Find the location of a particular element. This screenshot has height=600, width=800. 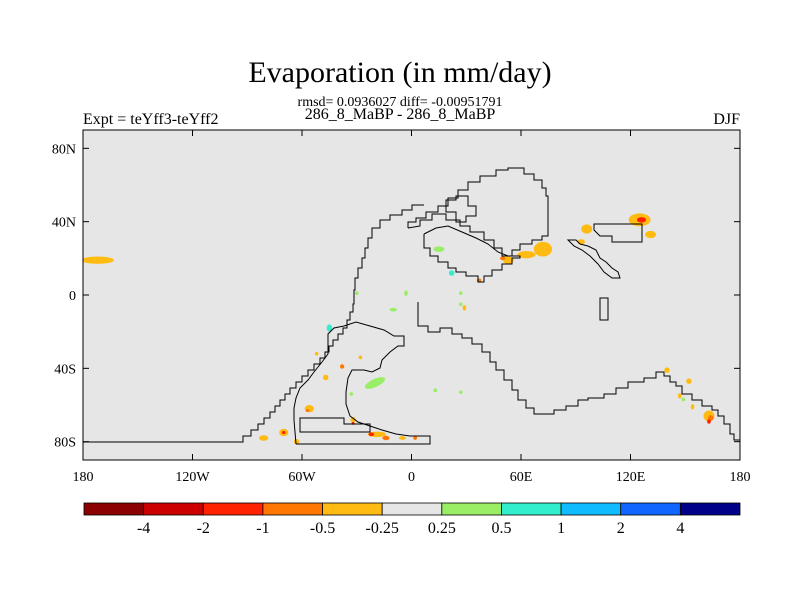

x-tick-label-3: 0 is located at coordinates (411, 477).